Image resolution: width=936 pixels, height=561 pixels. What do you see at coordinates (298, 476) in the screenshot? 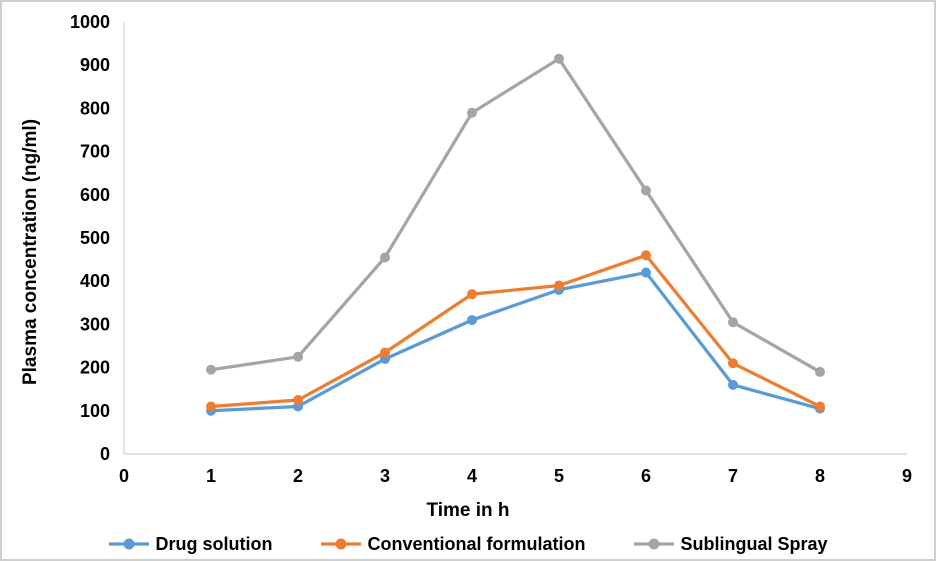
I see `x-tick-label: 2` at bounding box center [298, 476].